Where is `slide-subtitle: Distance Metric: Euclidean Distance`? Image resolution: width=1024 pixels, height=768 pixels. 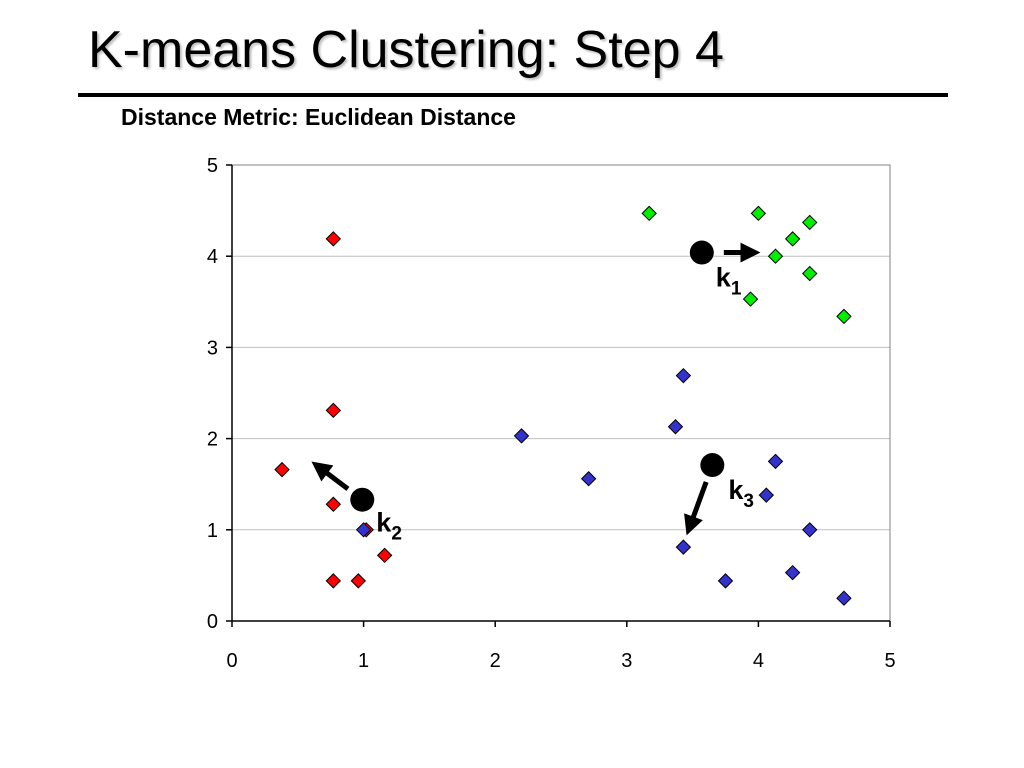
slide-subtitle: Distance Metric: Euclidean Distance is located at coordinates (318, 117).